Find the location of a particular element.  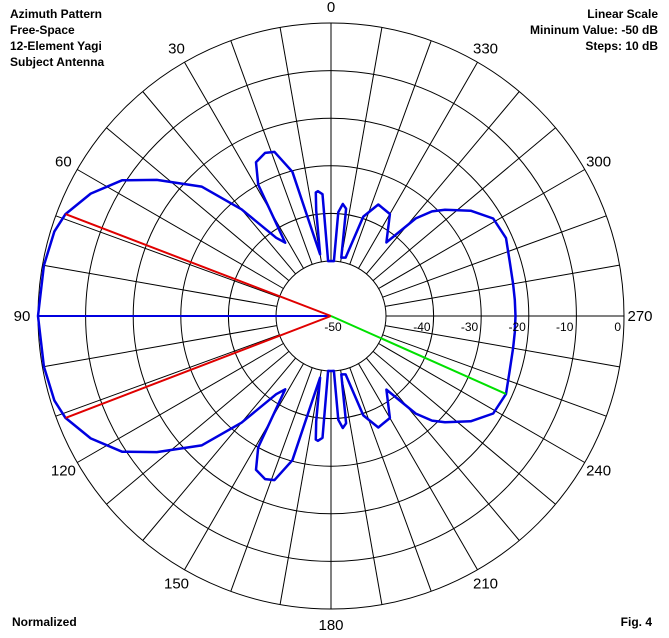

figure-number: Fig. 4 is located at coordinates (637, 622).